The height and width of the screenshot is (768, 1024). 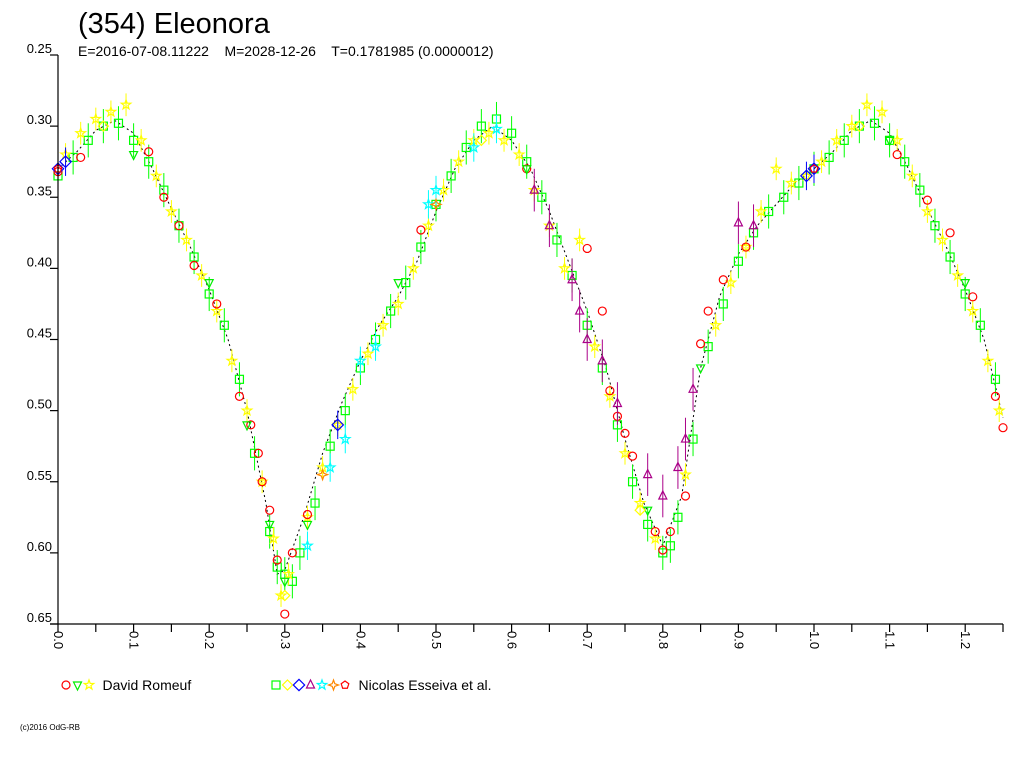 I want to click on y-tick-label: 0.50, so click(x=39, y=404).